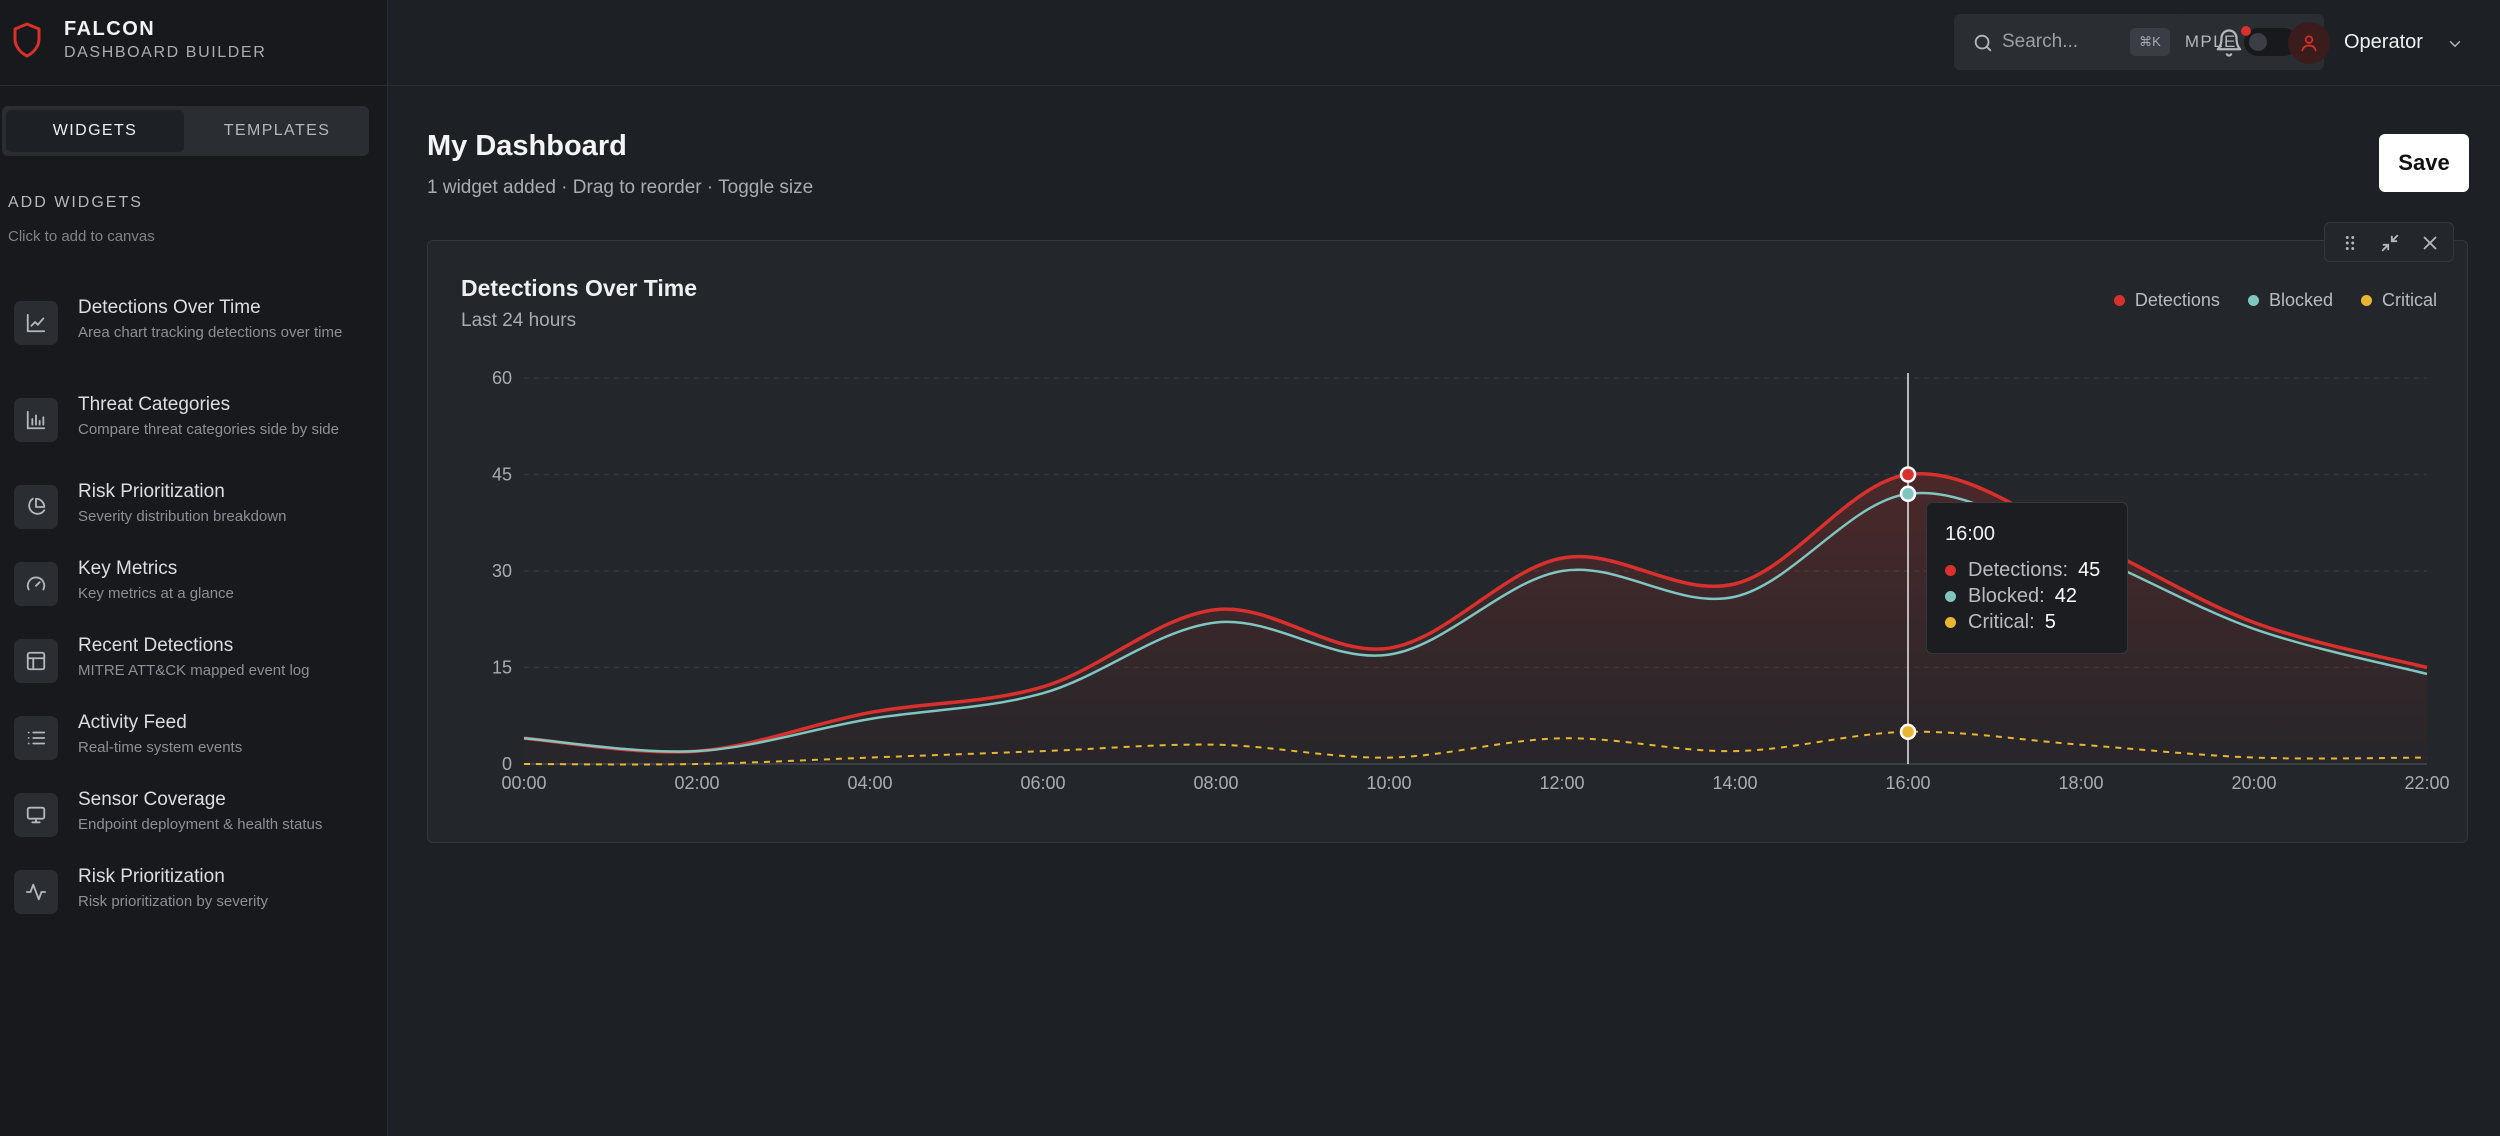  I want to click on minimize-icon, so click(2390, 243).